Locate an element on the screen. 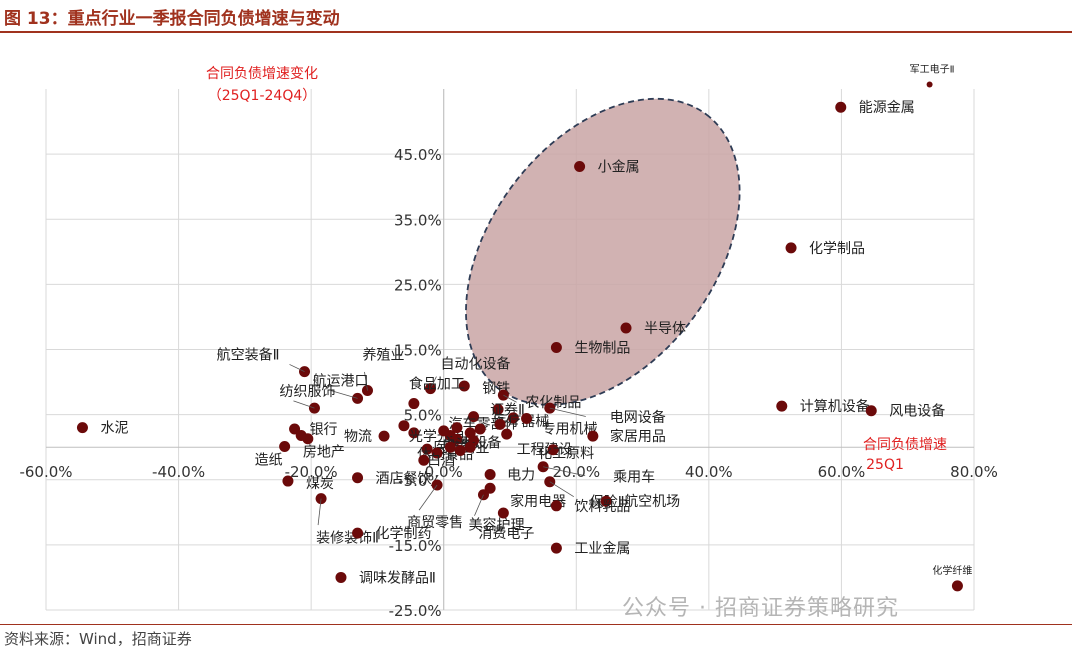  data-label: 水泥 is located at coordinates (114, 429).